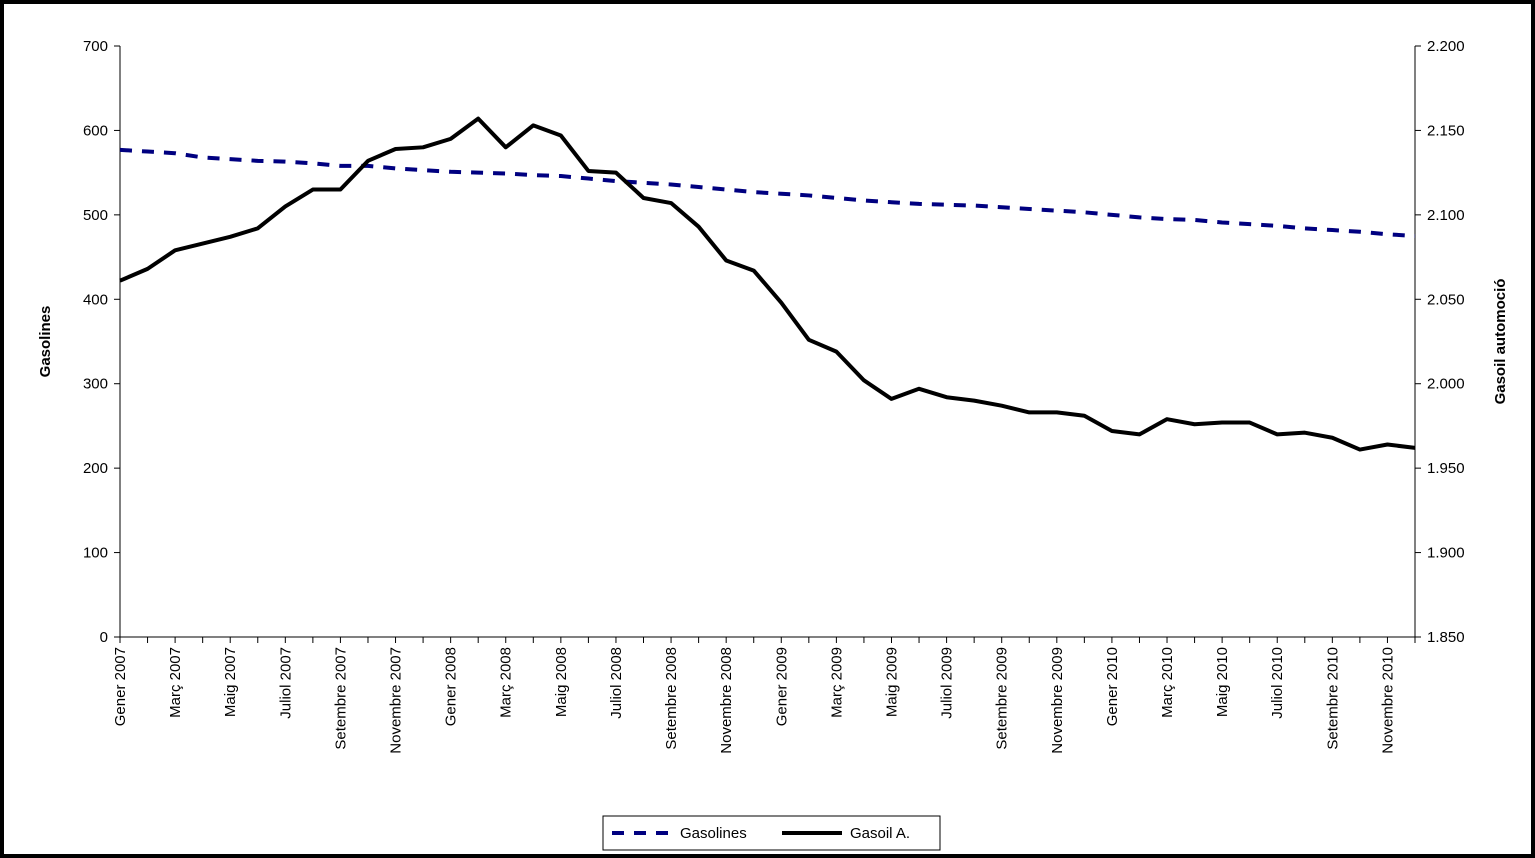 This screenshot has width=1535, height=858. What do you see at coordinates (836, 682) in the screenshot?
I see `x-tick-label: Març 2009` at bounding box center [836, 682].